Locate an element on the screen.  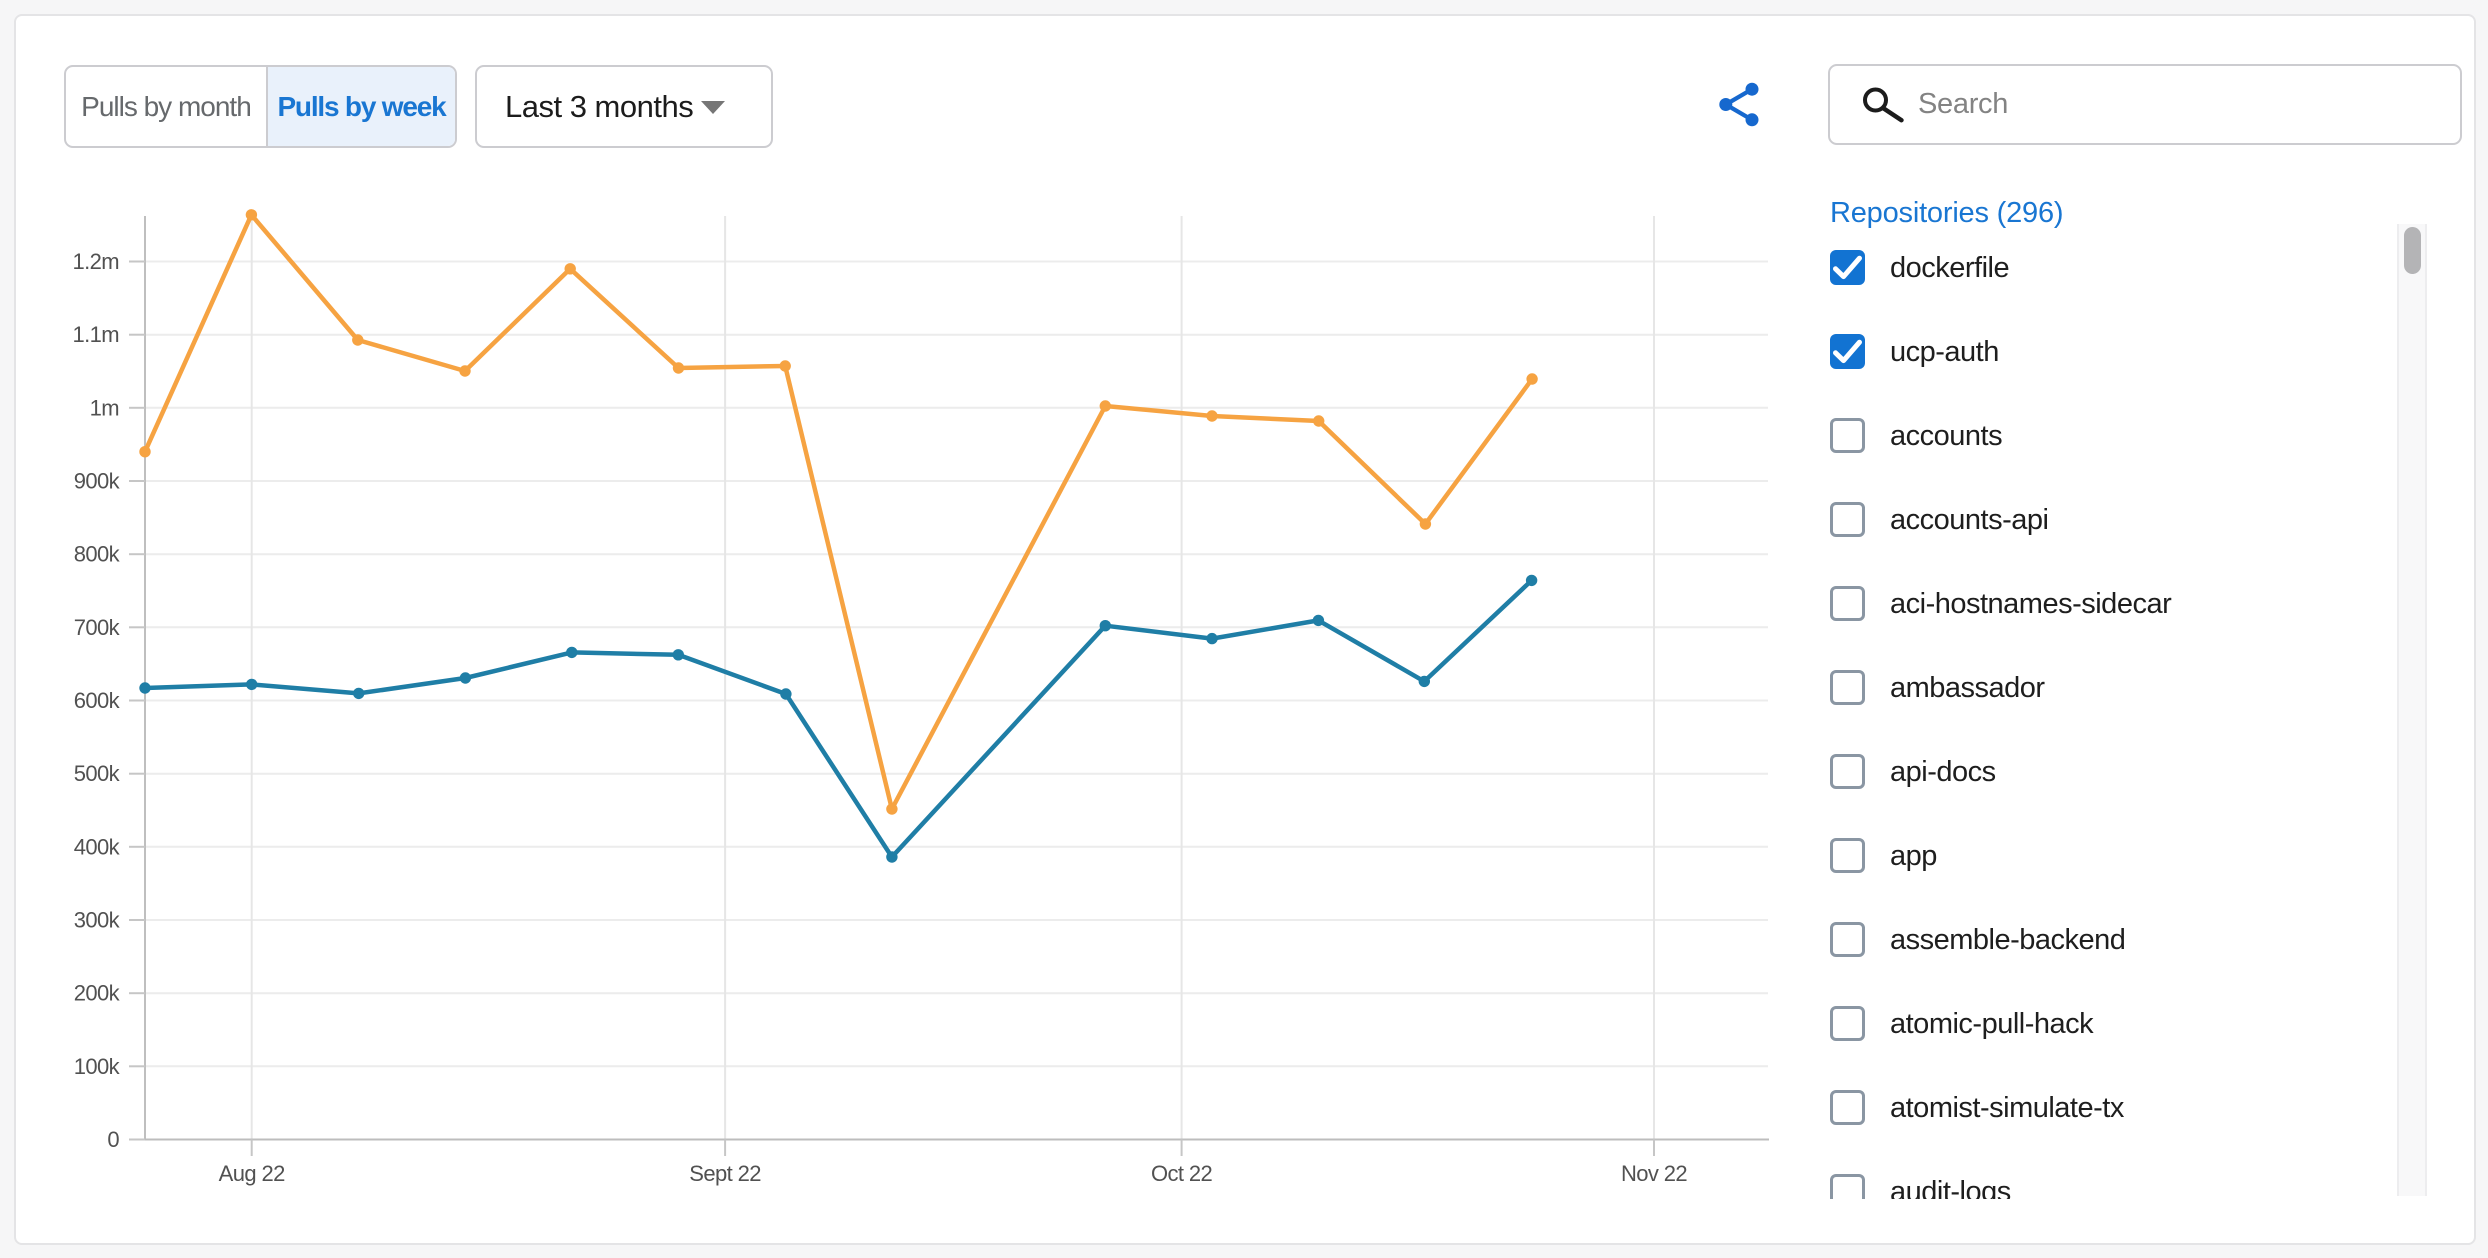
svg-text: 0 is located at coordinates (113, 1139).